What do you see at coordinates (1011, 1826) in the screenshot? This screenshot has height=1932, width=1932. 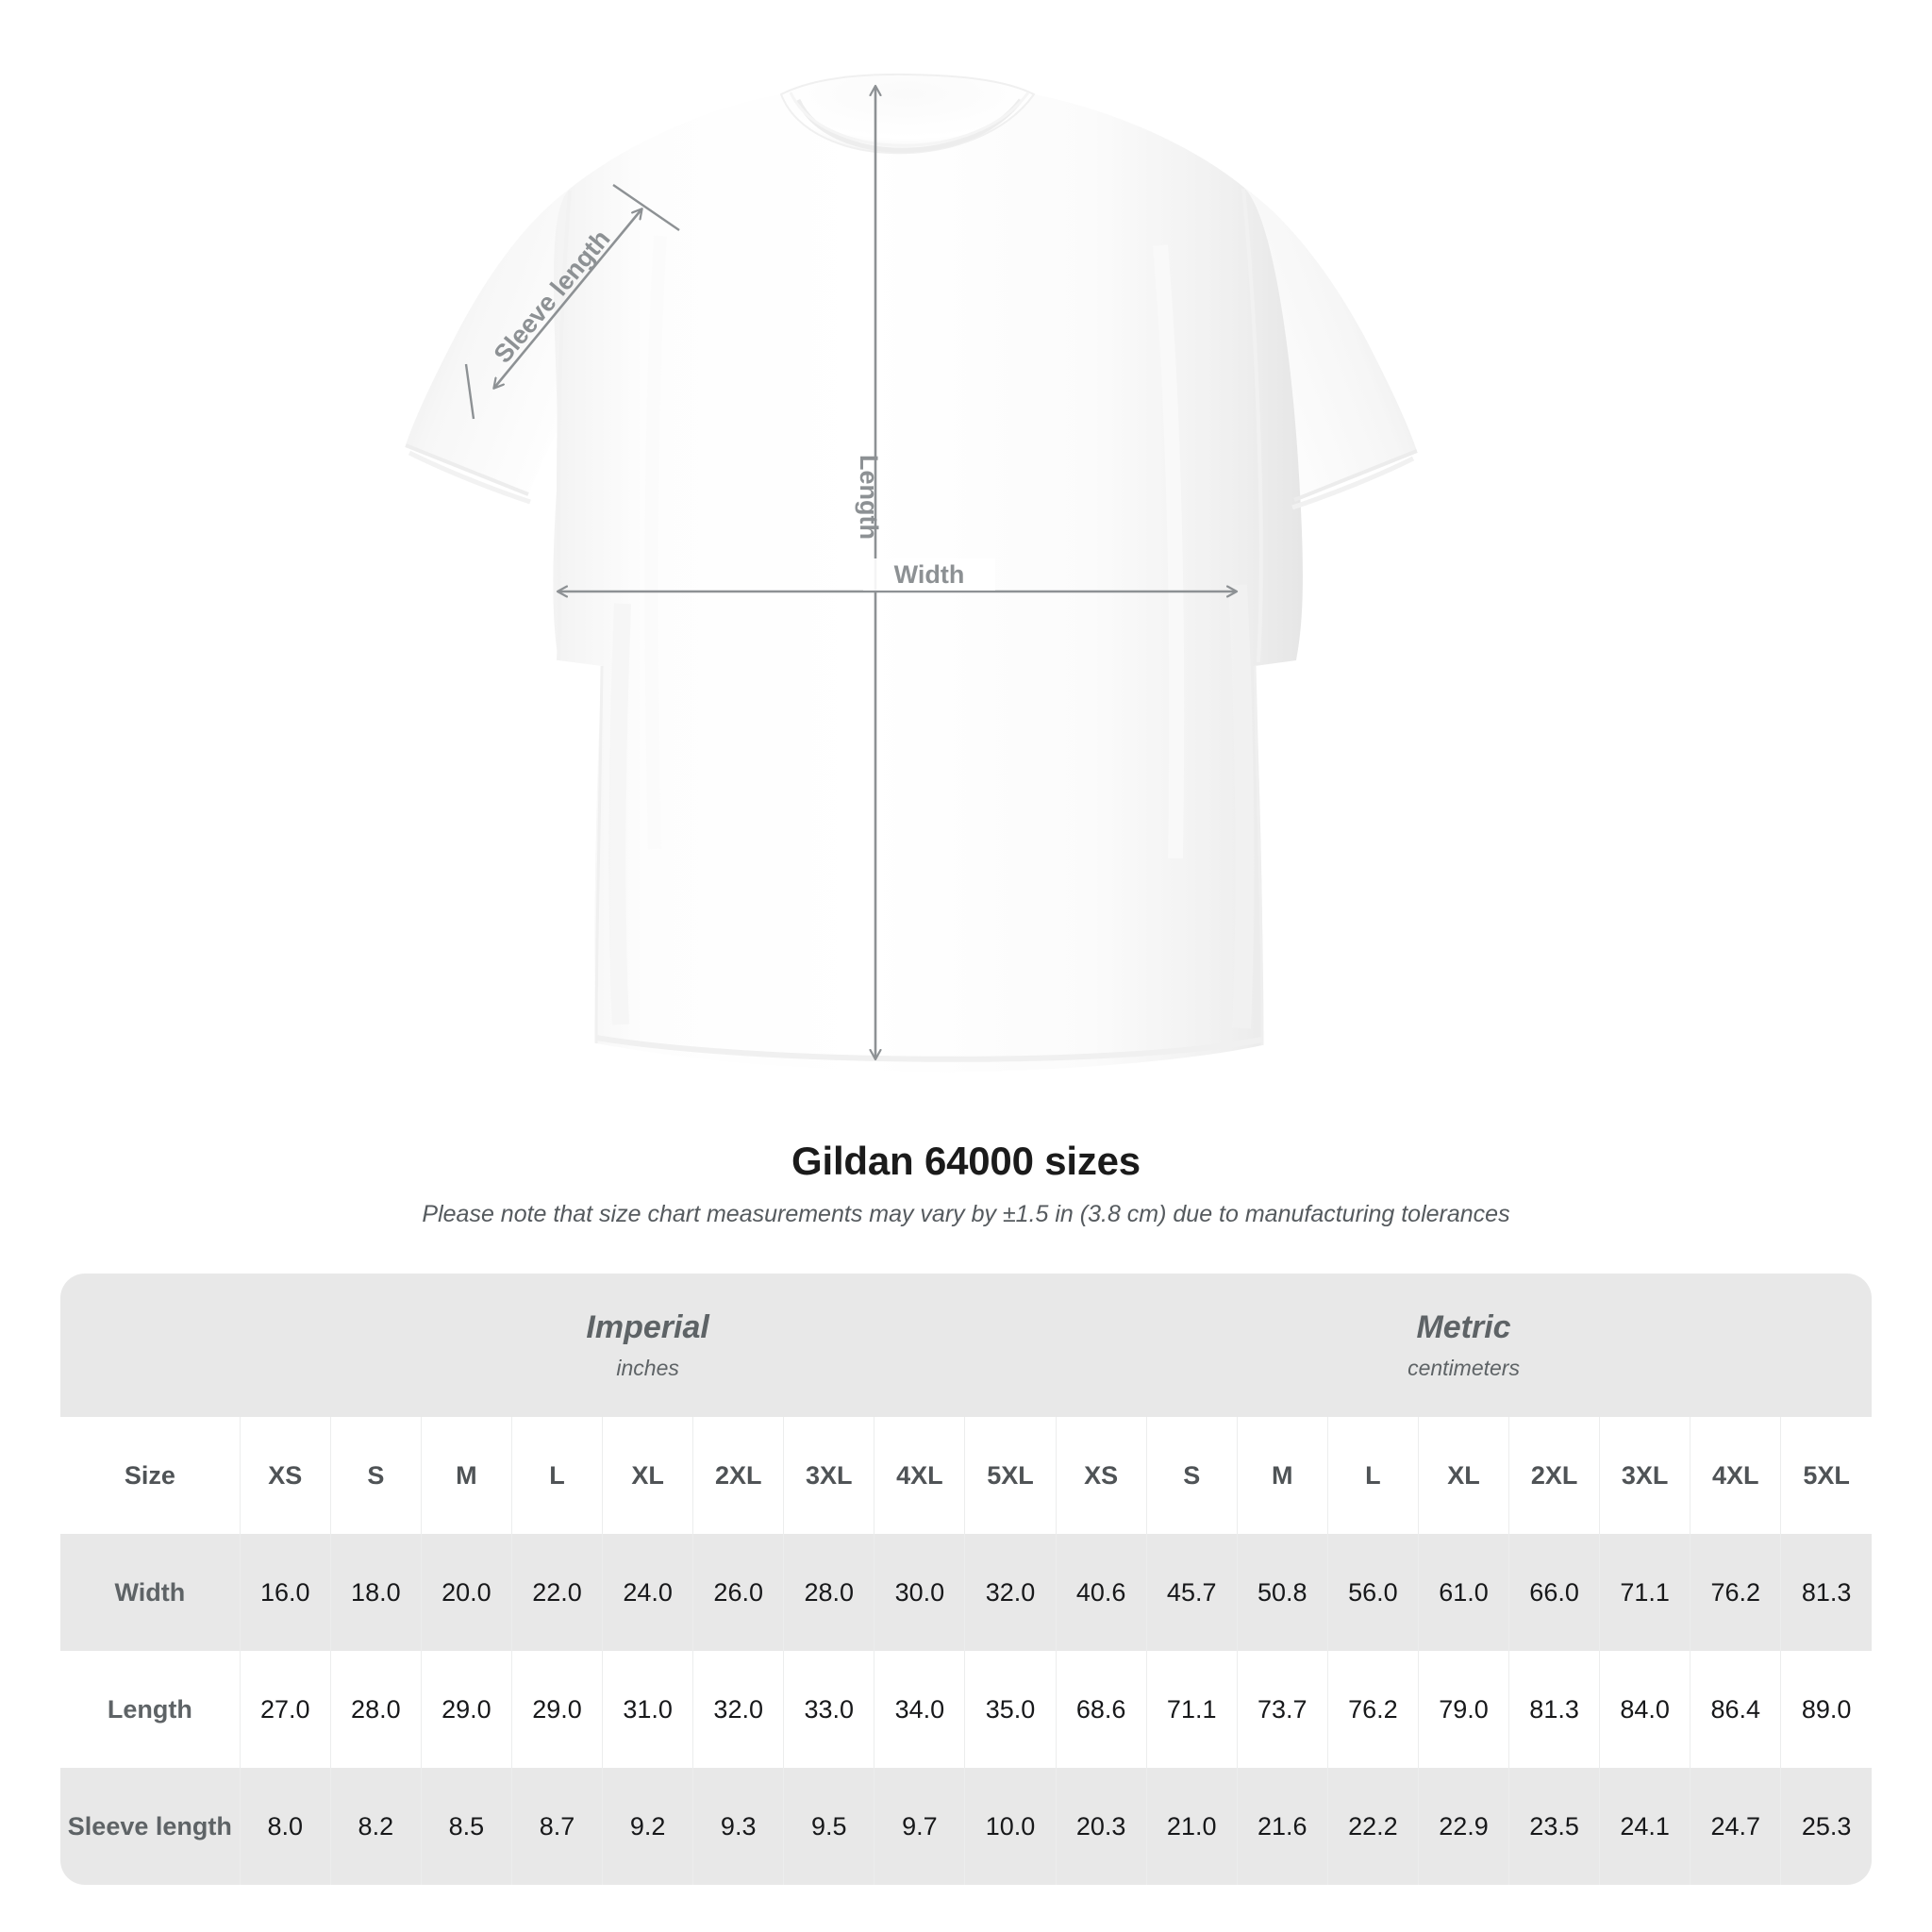 I see `cell-sleeve-imperial-8: 10.0` at bounding box center [1011, 1826].